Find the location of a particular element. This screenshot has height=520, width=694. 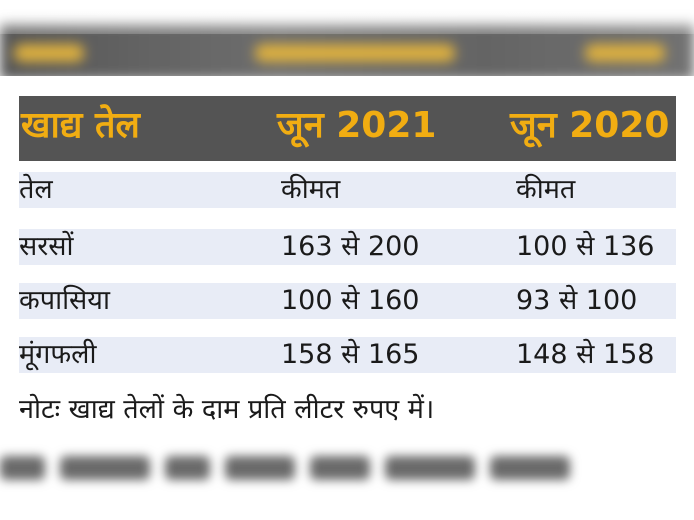

cell-jun2021: 163 से 200 is located at coordinates (350, 246).